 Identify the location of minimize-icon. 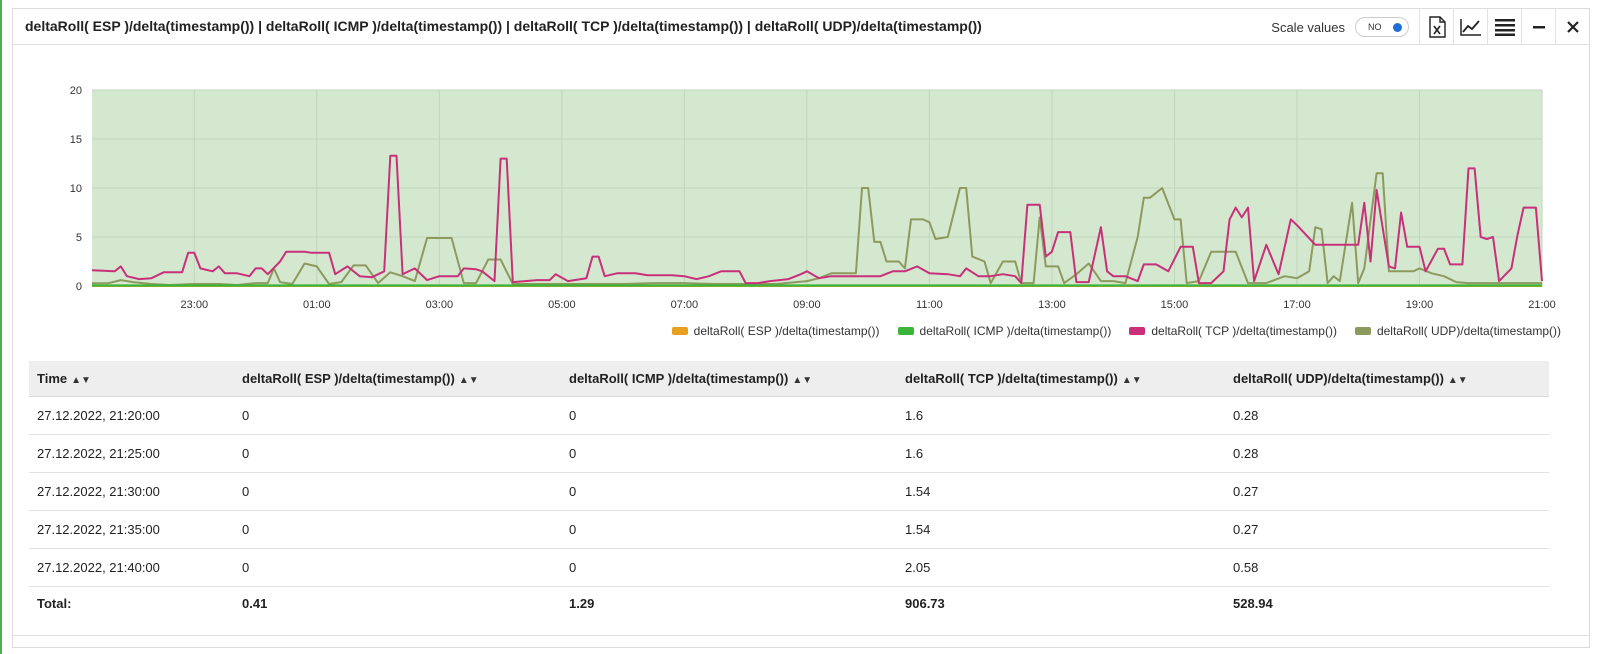
(1538, 27).